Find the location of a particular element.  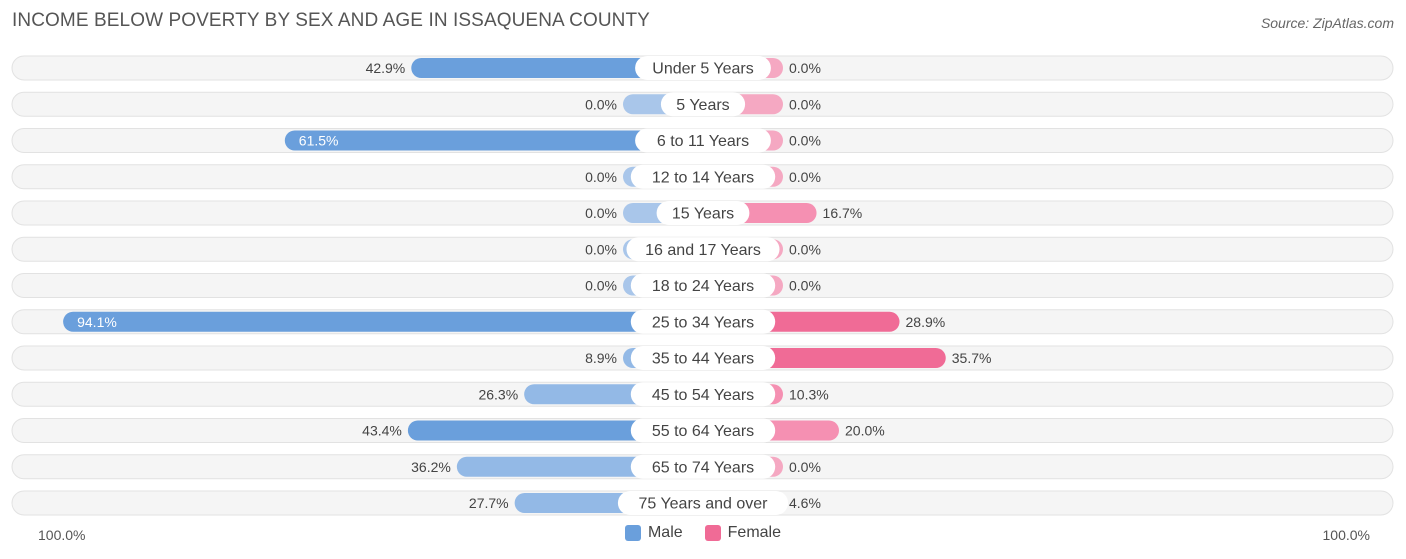

value-label-male: 8.9% is located at coordinates (601, 358).